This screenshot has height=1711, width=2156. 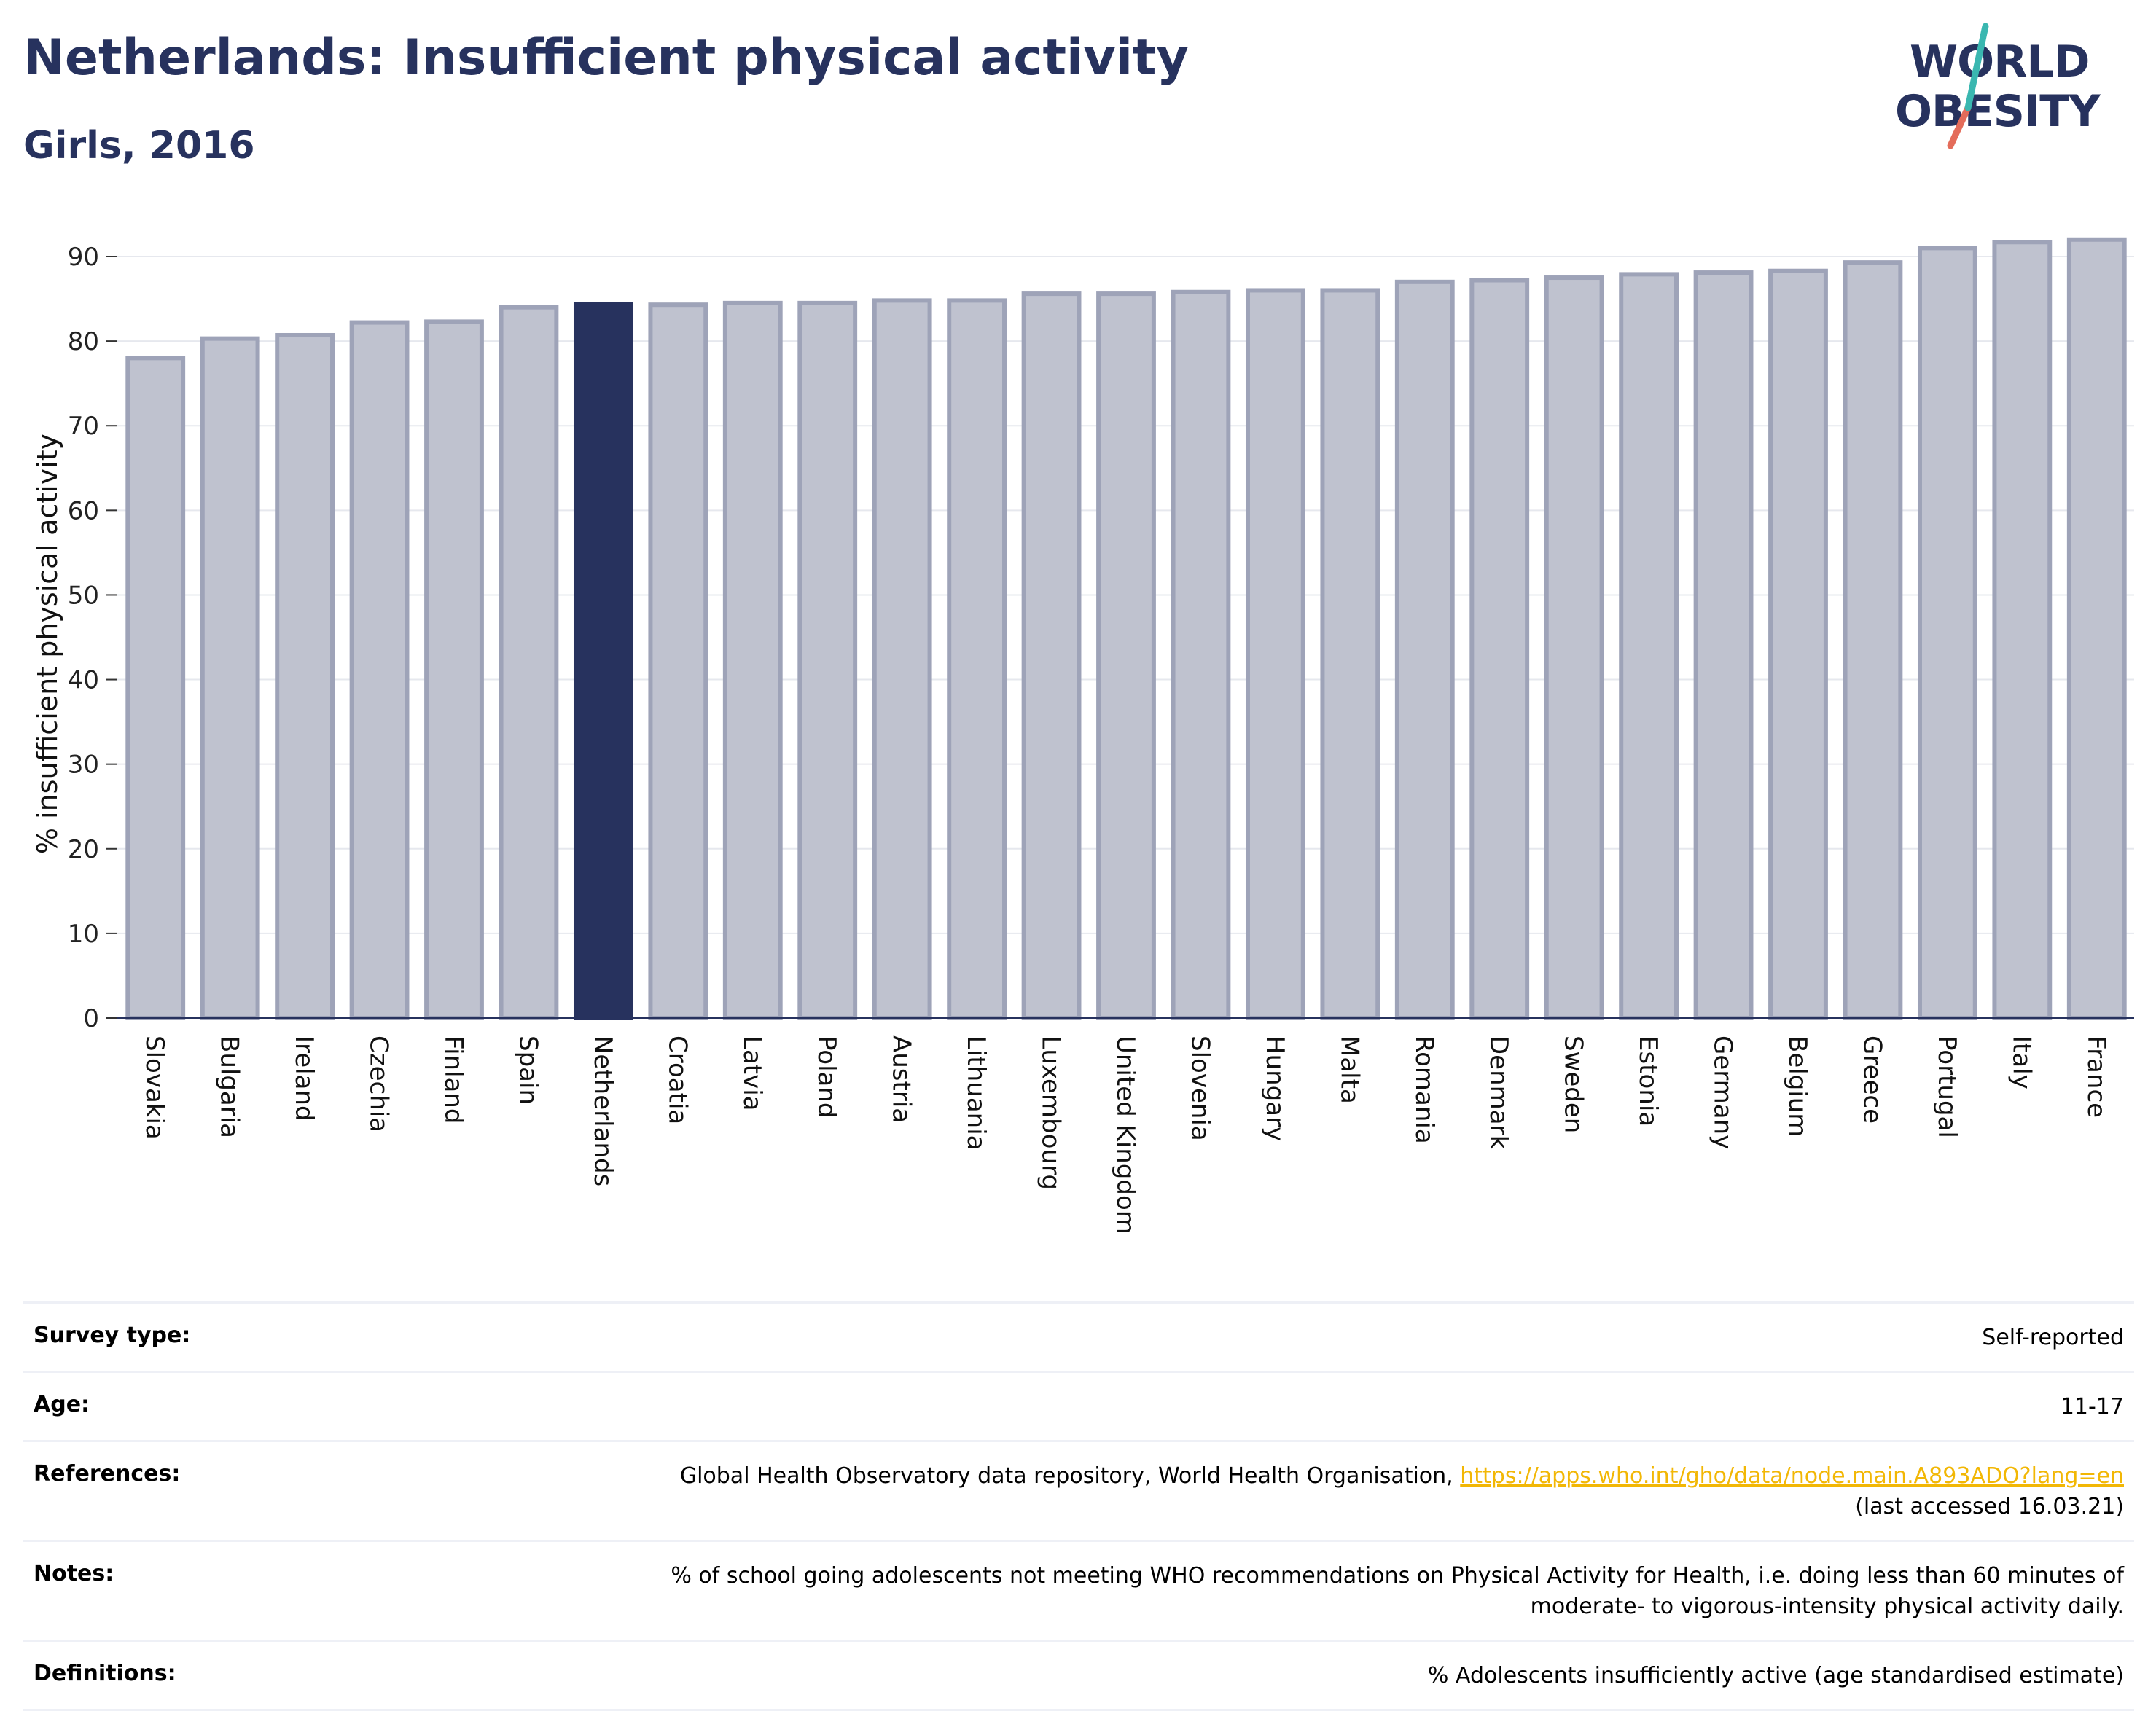 I want to click on x-tick-label: Austria, so click(x=902, y=1079).